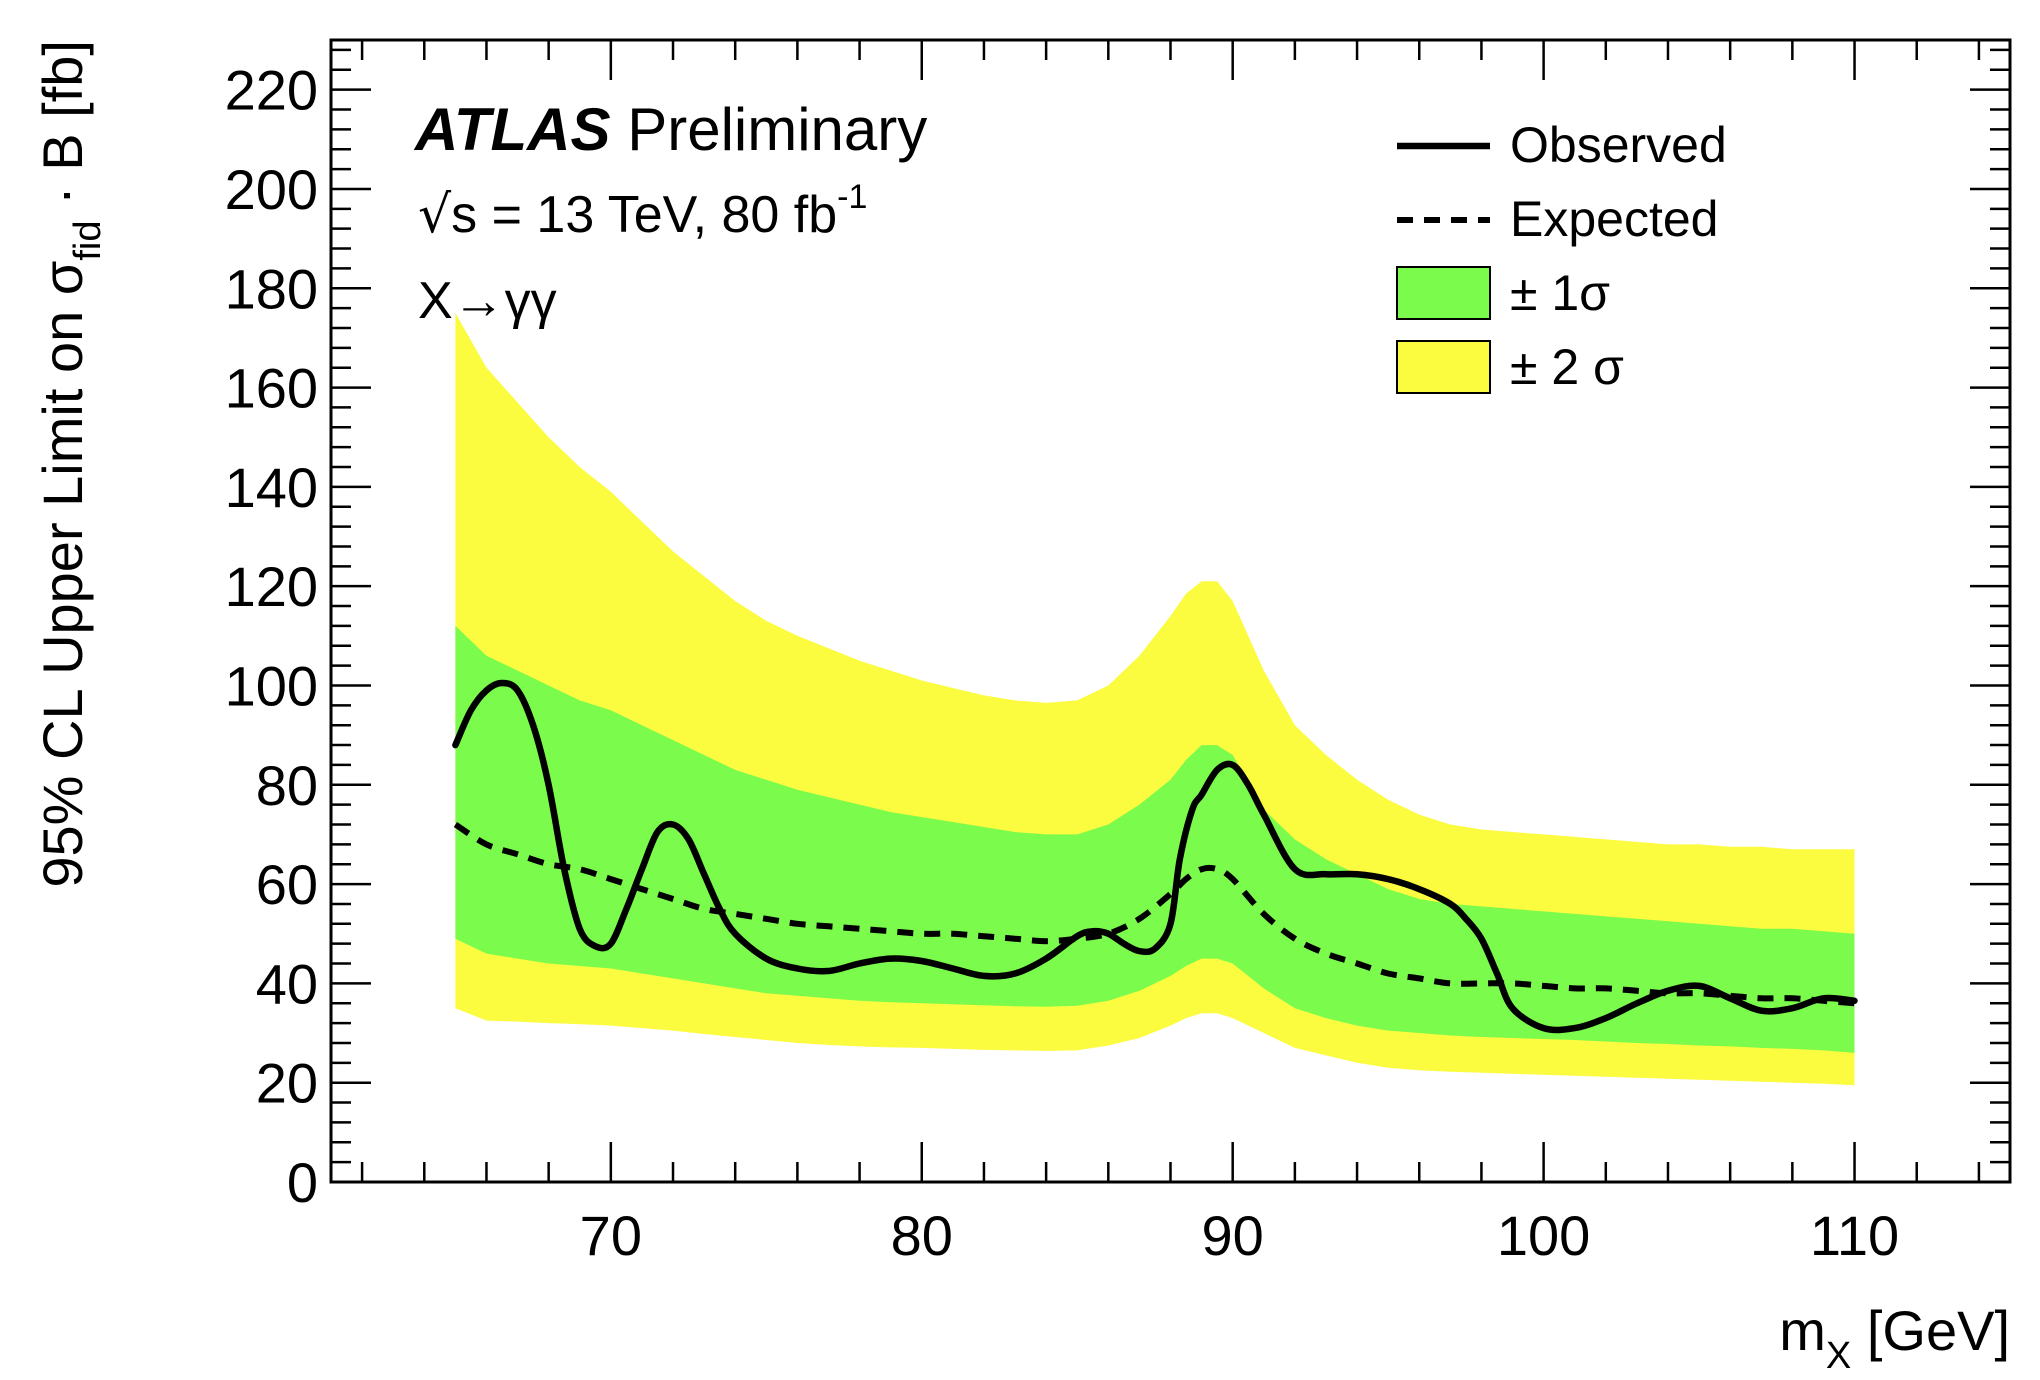 Image resolution: width=2040 pixels, height=1380 pixels. I want to click on sqrt-symbol: √, so click(435, 215).